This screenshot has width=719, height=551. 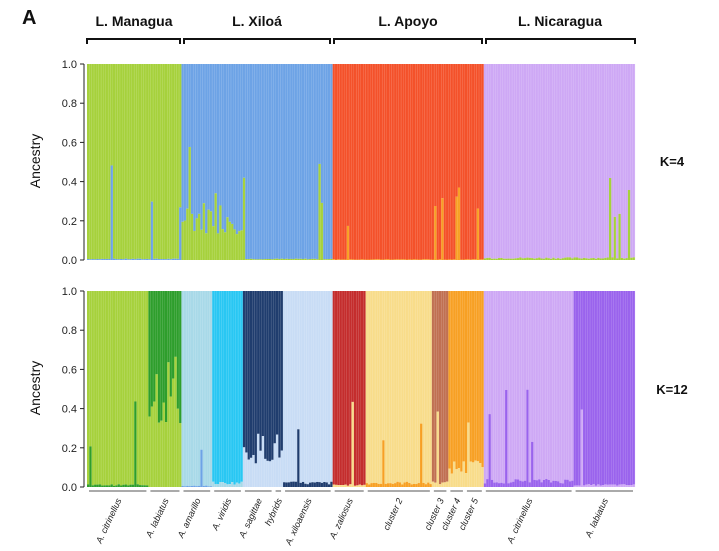 I want to click on bracket-managua, so click(x=133, y=41).